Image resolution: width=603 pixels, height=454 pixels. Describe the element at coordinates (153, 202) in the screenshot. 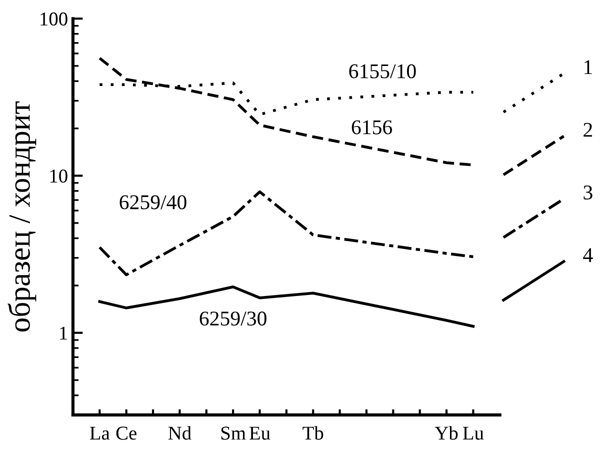

I see `series-label: 6259/40` at that location.